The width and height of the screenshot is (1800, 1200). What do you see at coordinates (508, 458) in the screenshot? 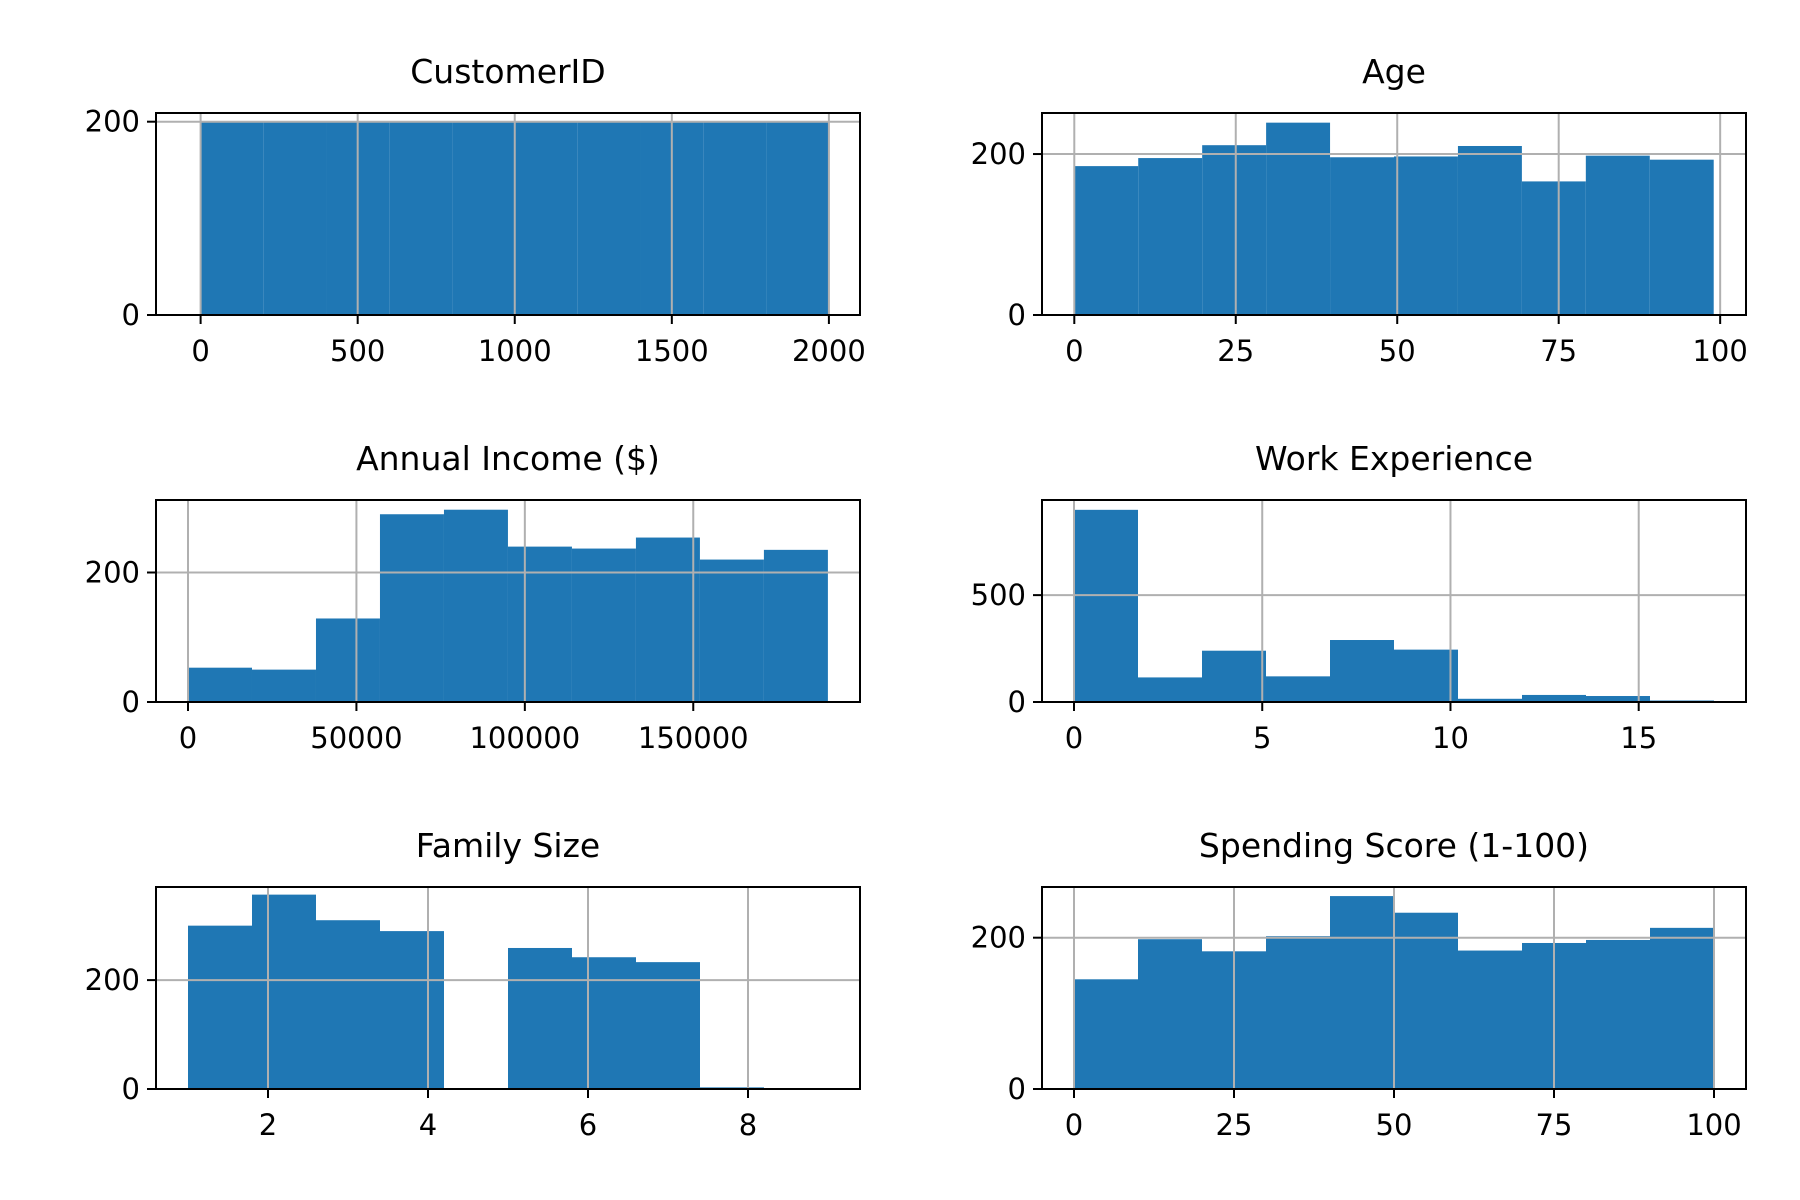
I see `panel-title: Annual Income ($)` at bounding box center [508, 458].